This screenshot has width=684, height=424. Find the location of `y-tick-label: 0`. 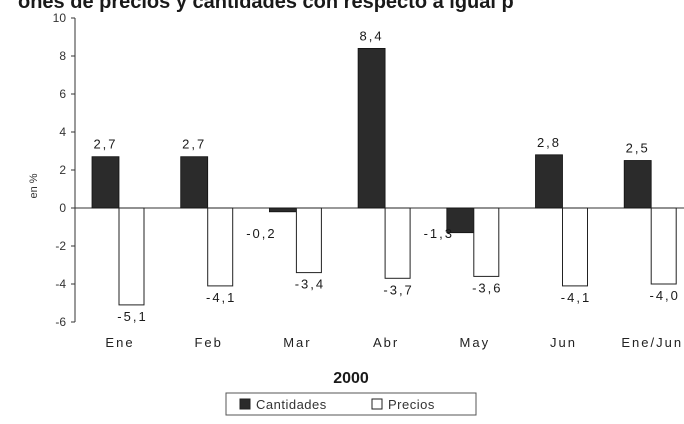

y-tick-label: 0 is located at coordinates (62, 208).